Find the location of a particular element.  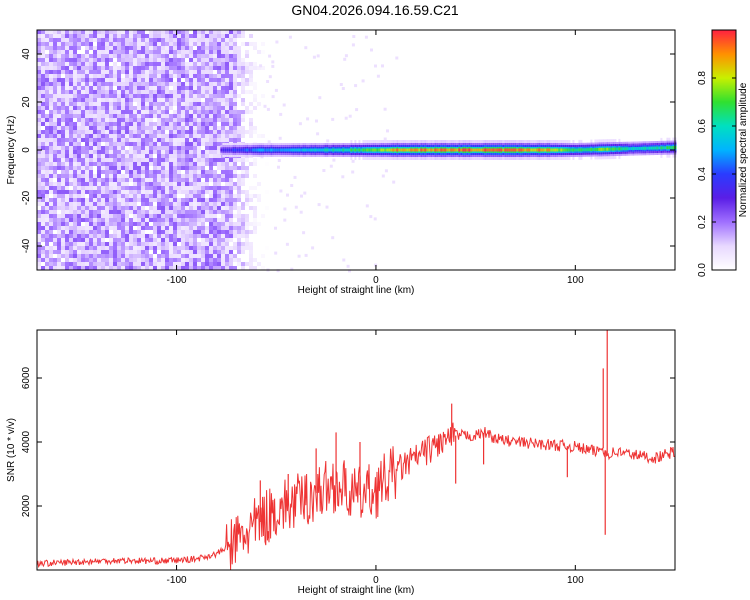

figure-title: GN04.2026.094.16.59.C21 is located at coordinates (375, 10).